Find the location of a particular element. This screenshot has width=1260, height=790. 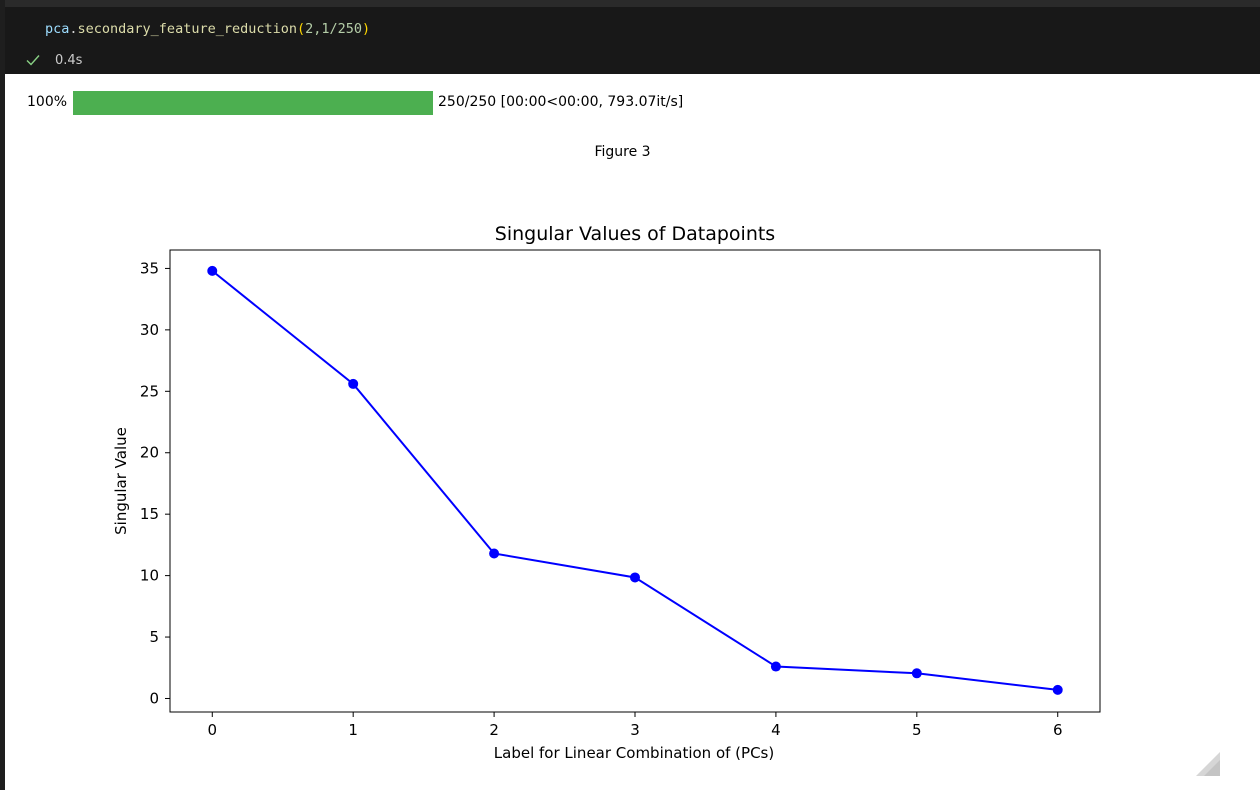

x-tick-label: 1 is located at coordinates (353, 730).